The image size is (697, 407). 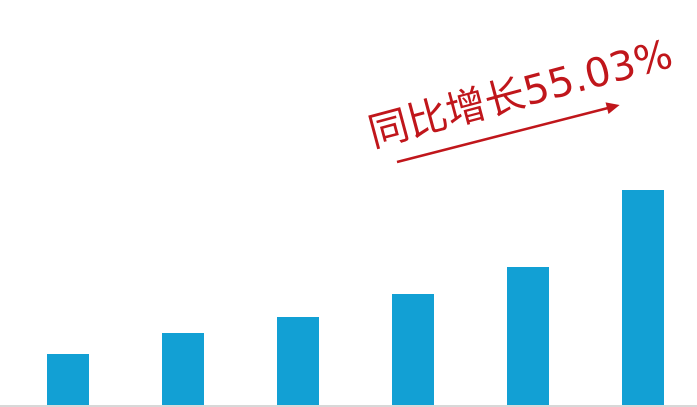 I want to click on growth-annotation: 同比增长55.03%, so click(x=521, y=97).